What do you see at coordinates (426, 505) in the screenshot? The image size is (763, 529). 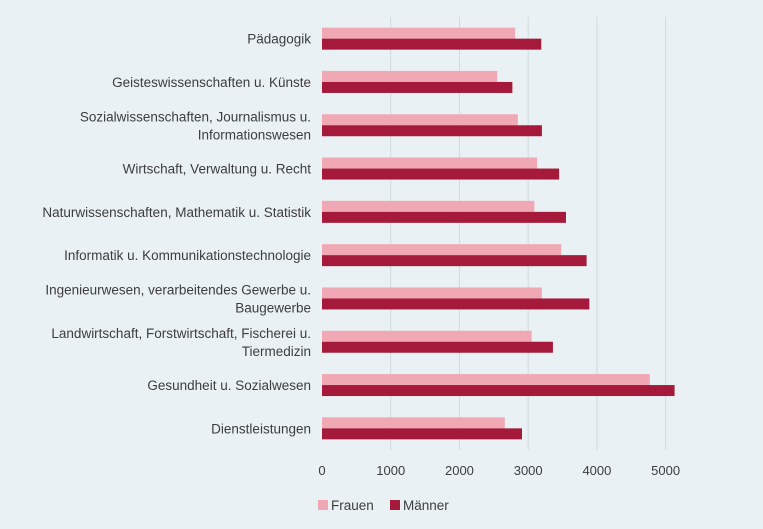 I see `legend-label-maenner: Männer` at bounding box center [426, 505].